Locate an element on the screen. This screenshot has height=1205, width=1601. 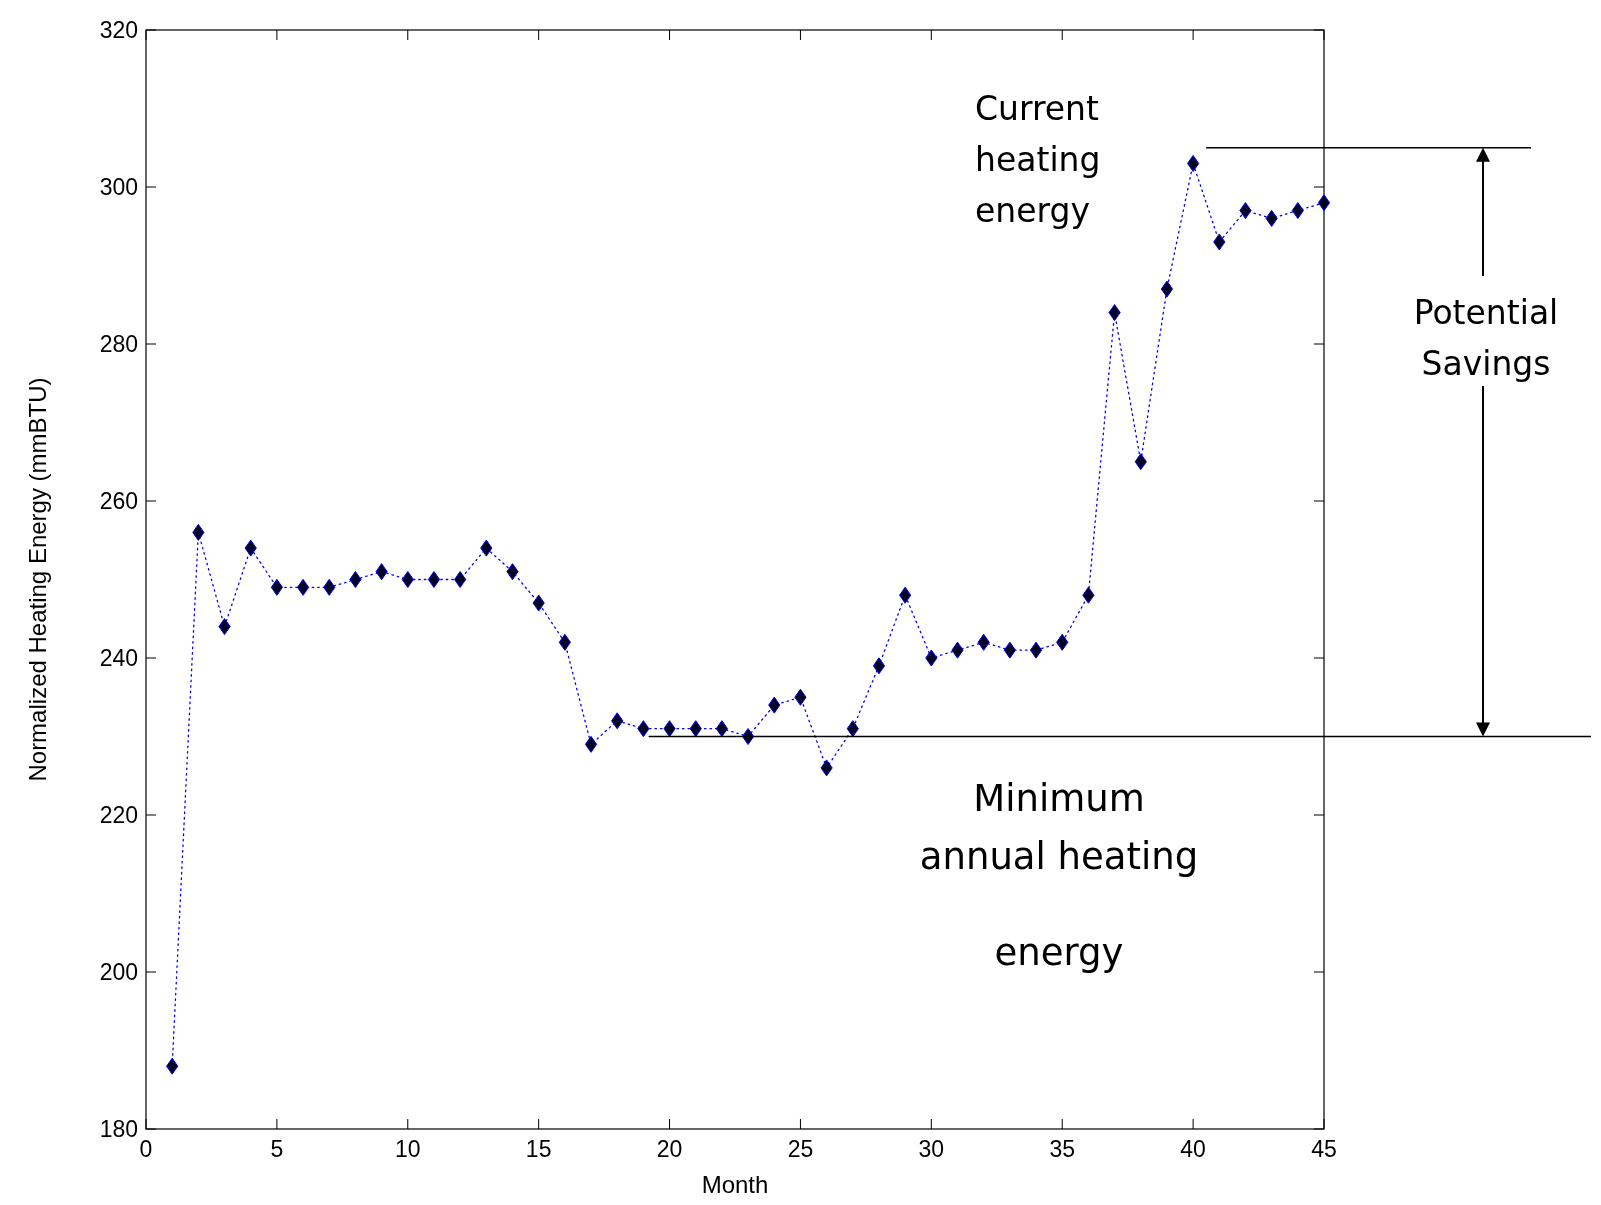
x-tick-label: 30 is located at coordinates (931, 1149).